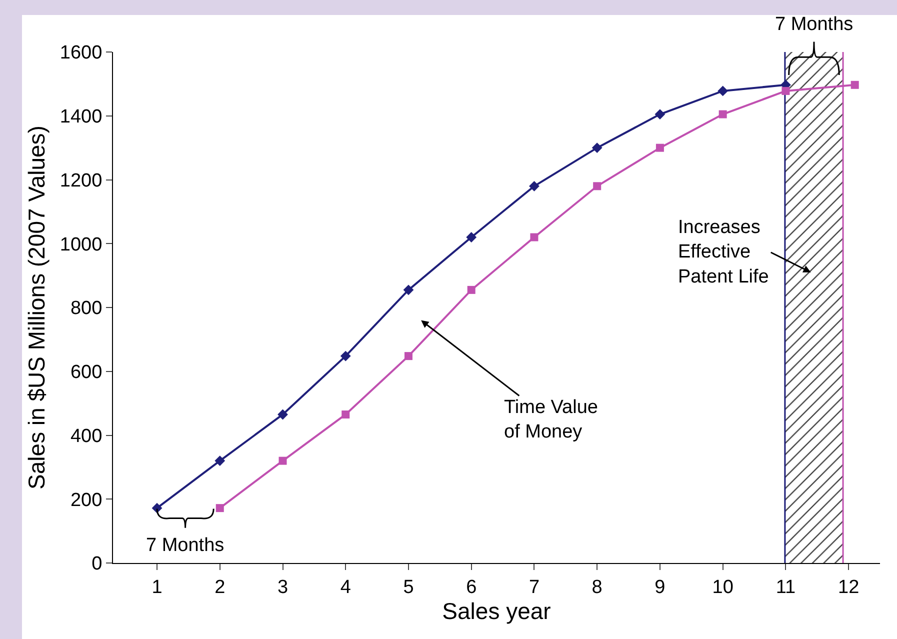  Describe the element at coordinates (81, 53) in the screenshot. I see `y-tick-label: 1600` at that location.